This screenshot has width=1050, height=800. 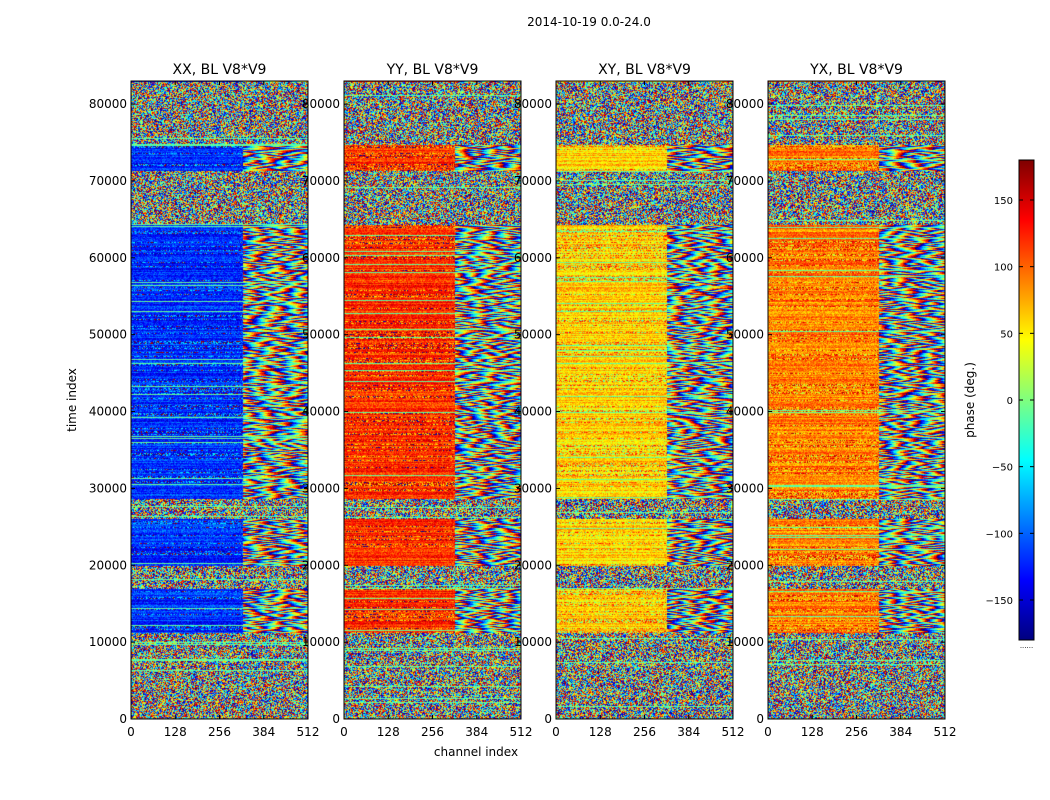 I want to click on panel-title: YX, BL V8*V9, so click(x=856, y=70).